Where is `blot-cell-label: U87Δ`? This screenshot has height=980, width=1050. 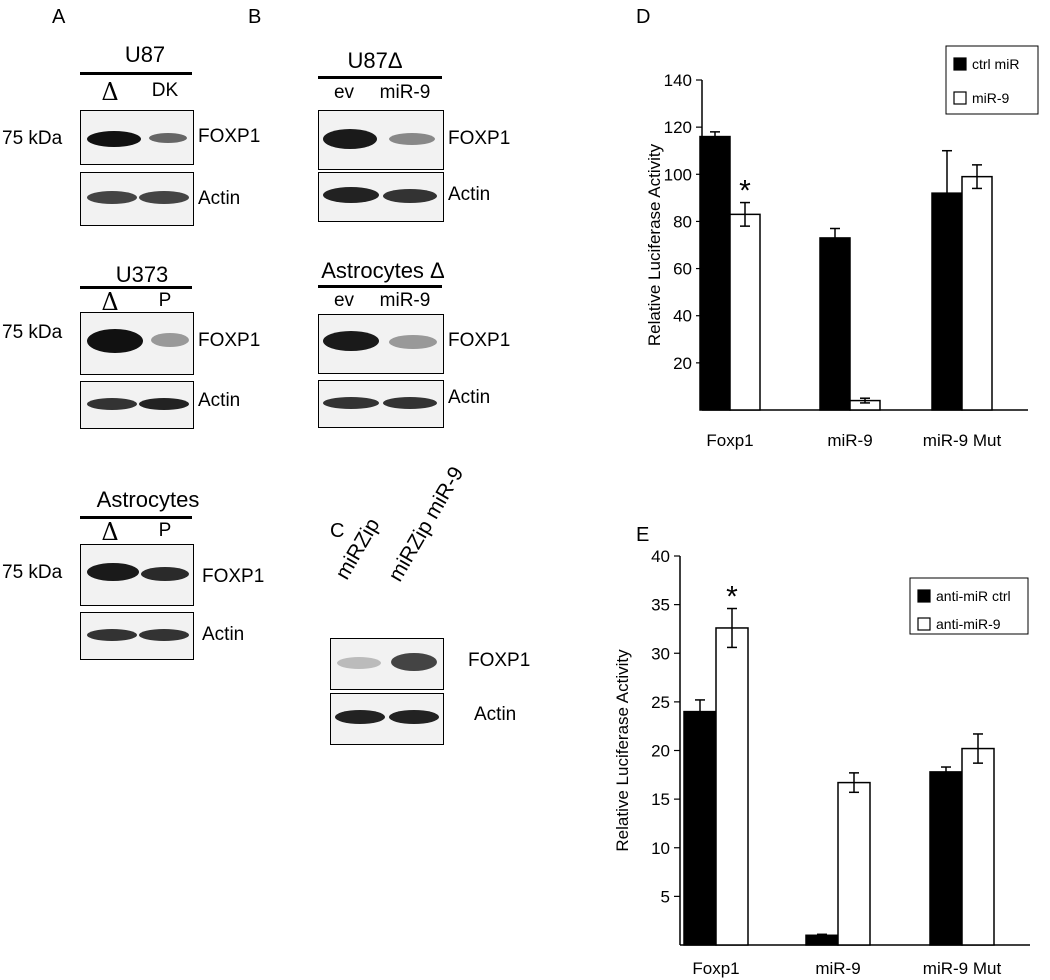
blot-cell-label: U87Δ is located at coordinates (375, 60).